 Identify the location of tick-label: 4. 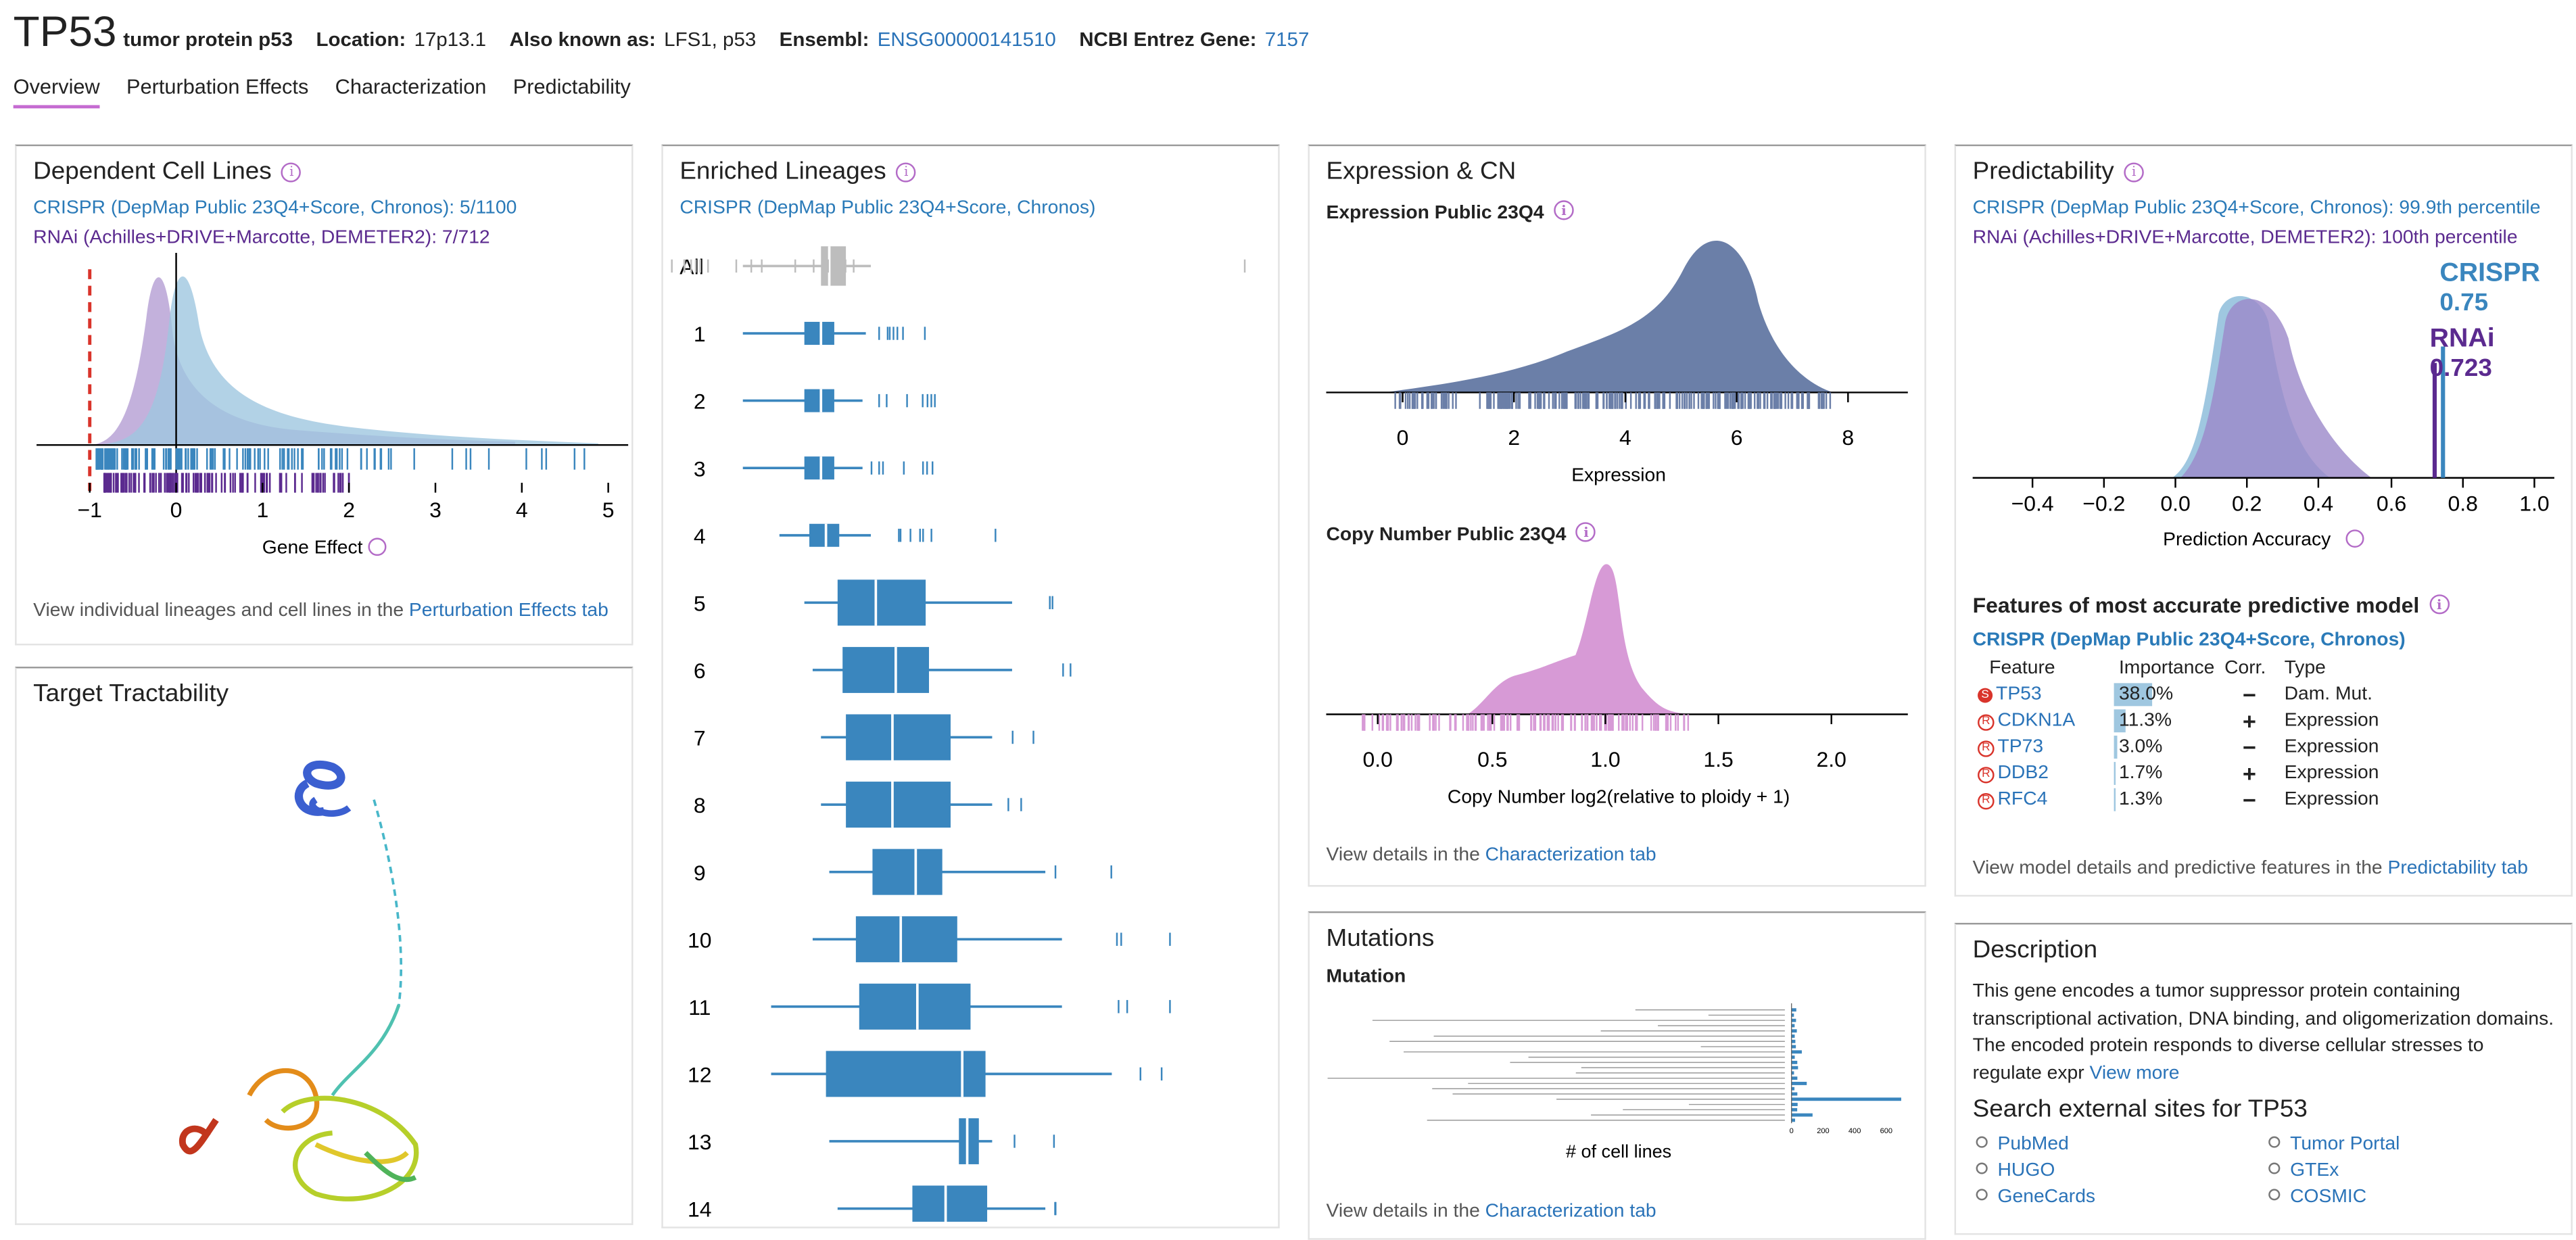
(1625, 437).